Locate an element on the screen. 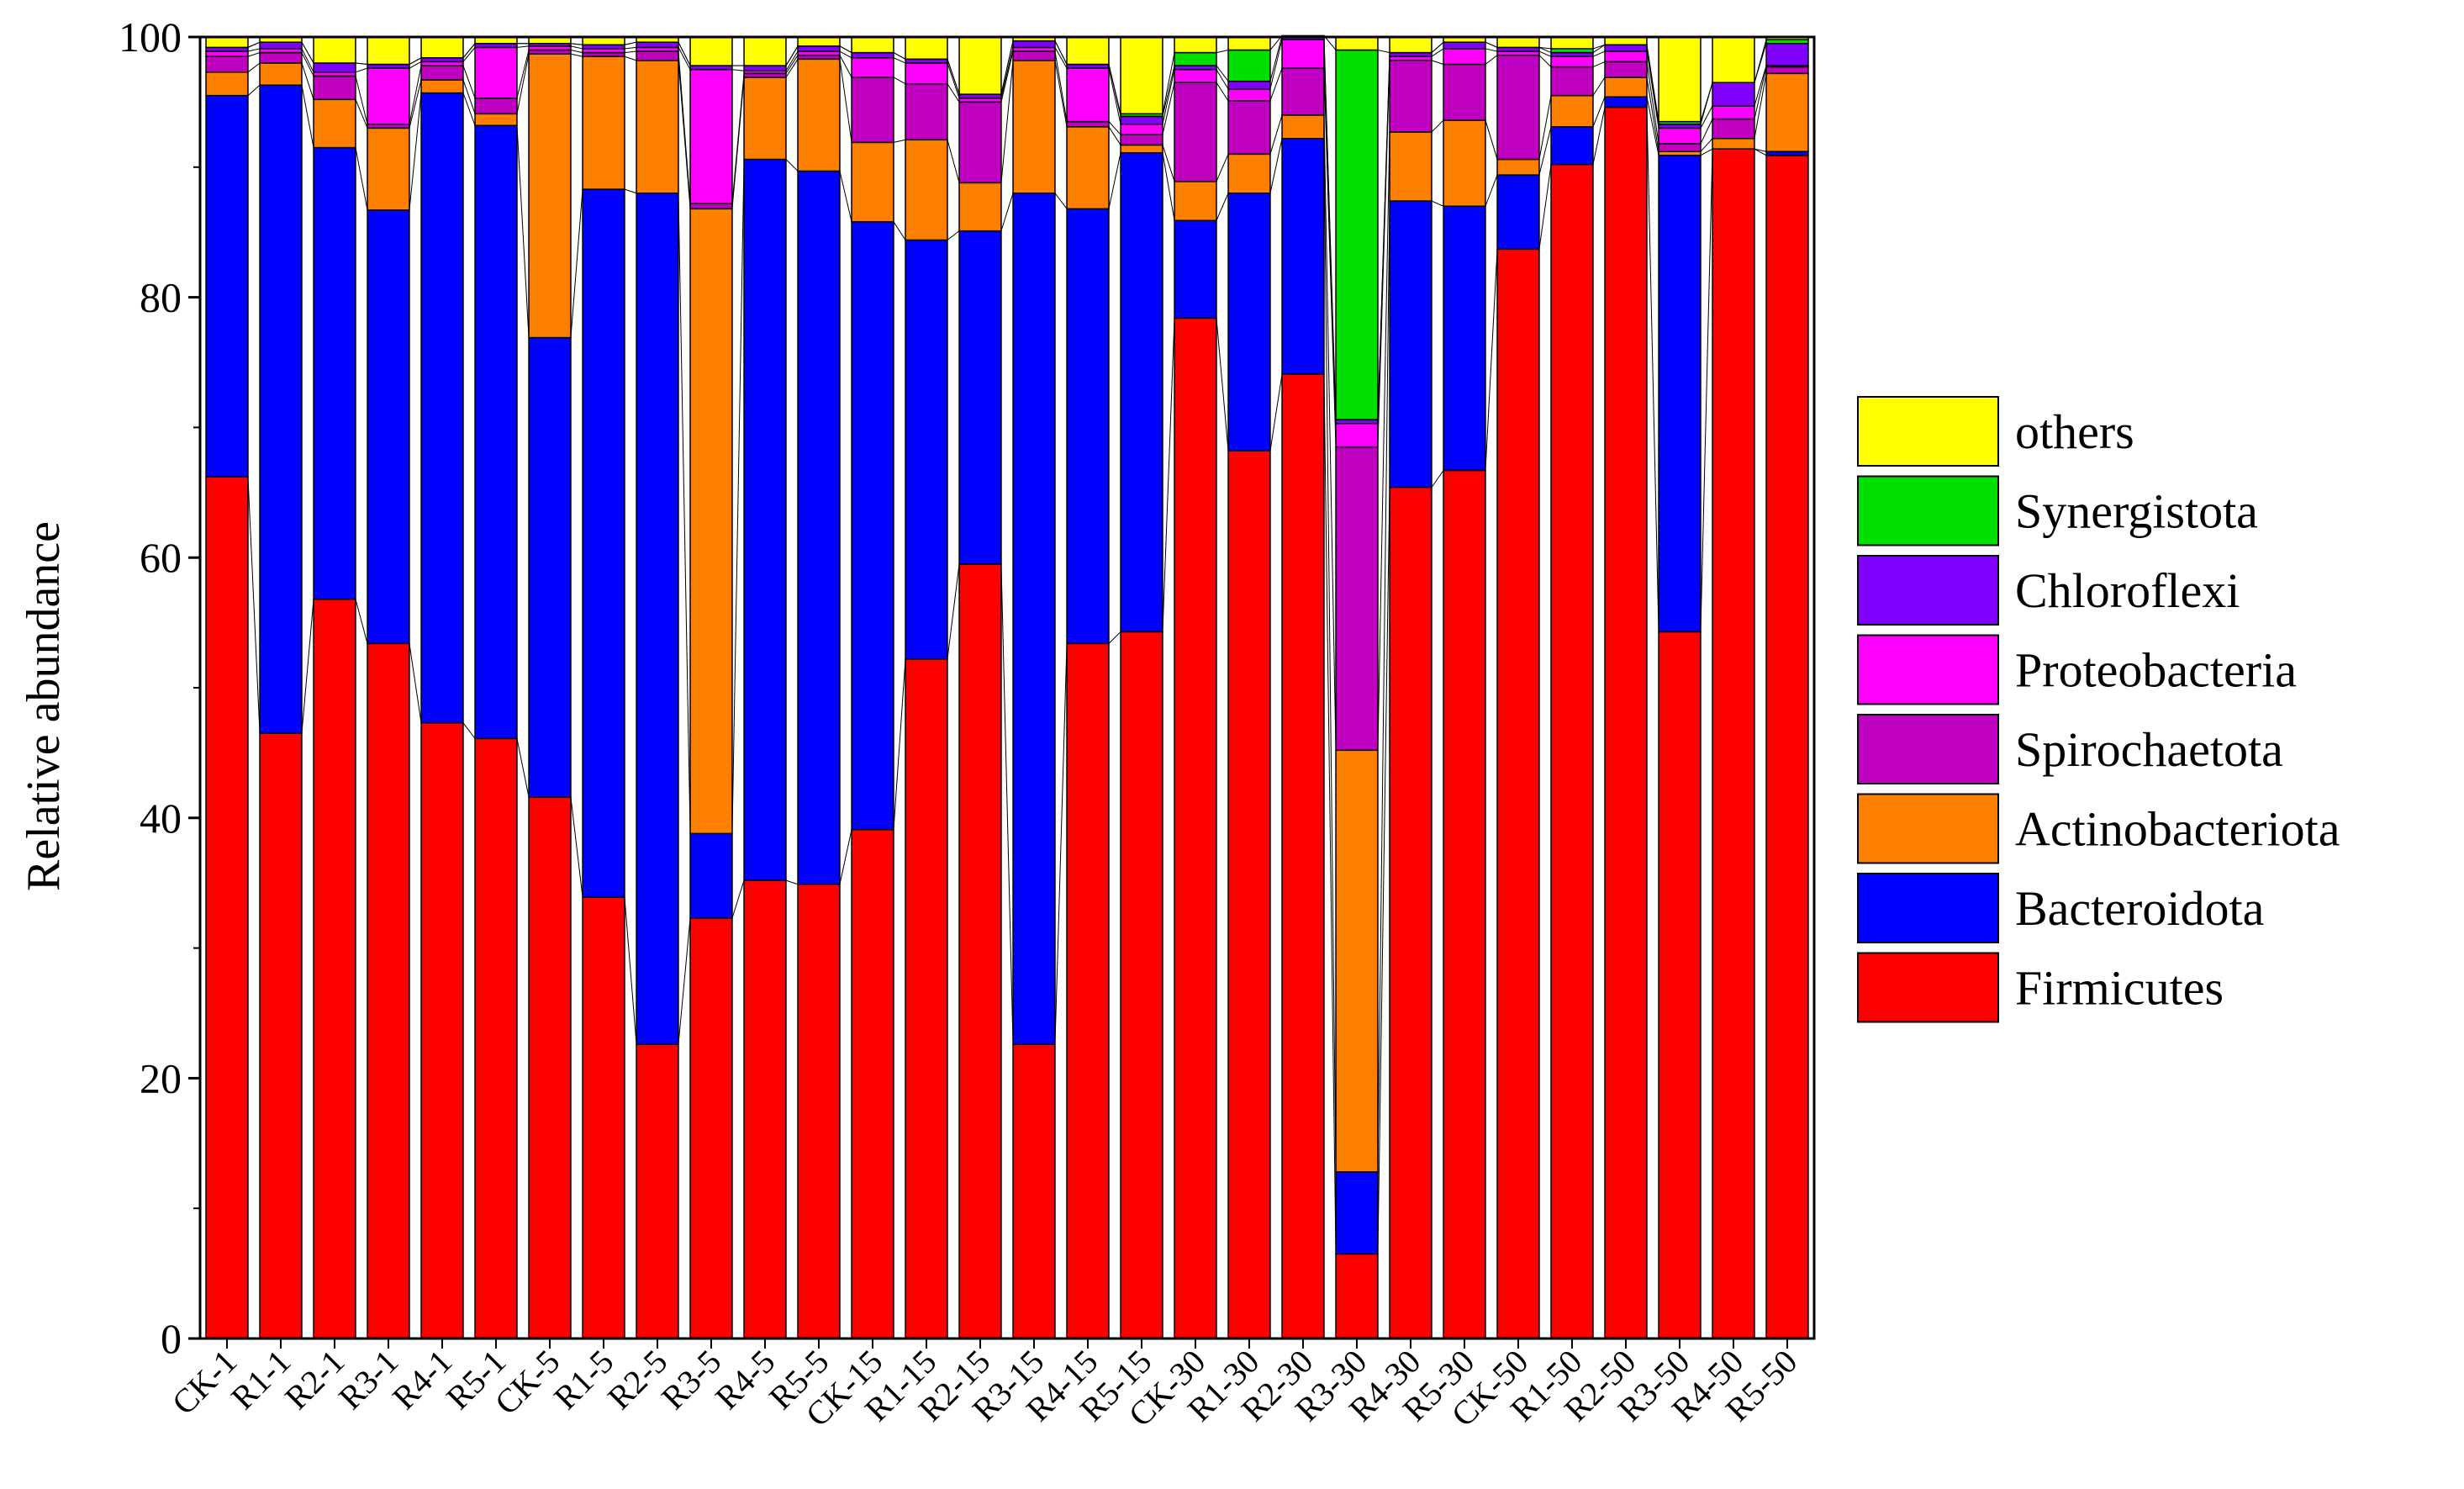  legend-swatch-synergistota is located at coordinates (1928, 510).